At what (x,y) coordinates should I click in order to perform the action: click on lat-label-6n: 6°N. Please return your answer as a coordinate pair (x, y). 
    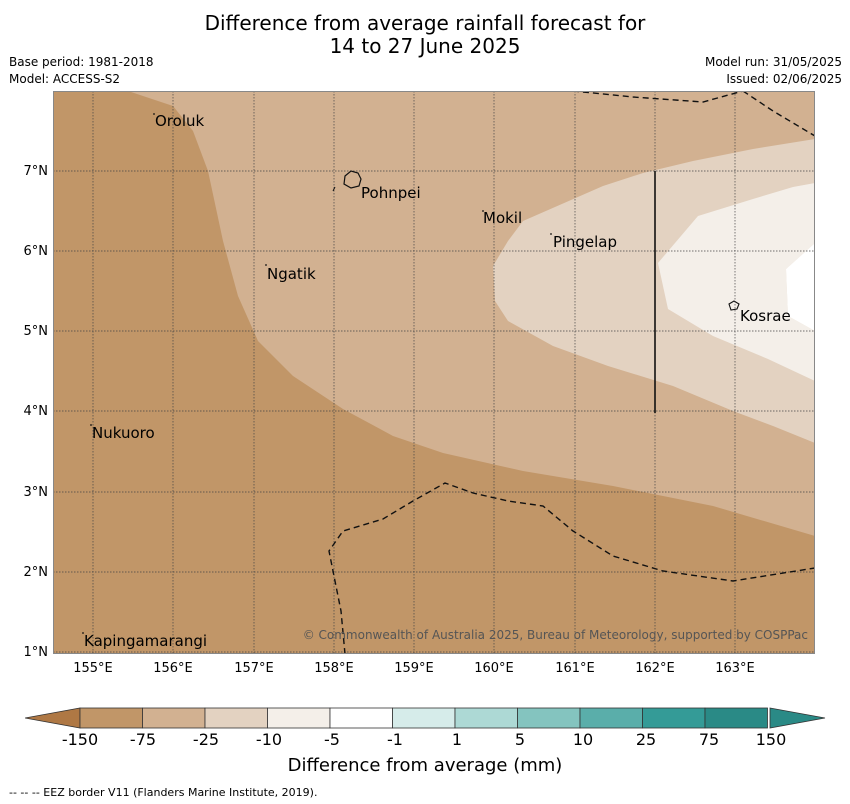
    Looking at the image, I should click on (36, 251).